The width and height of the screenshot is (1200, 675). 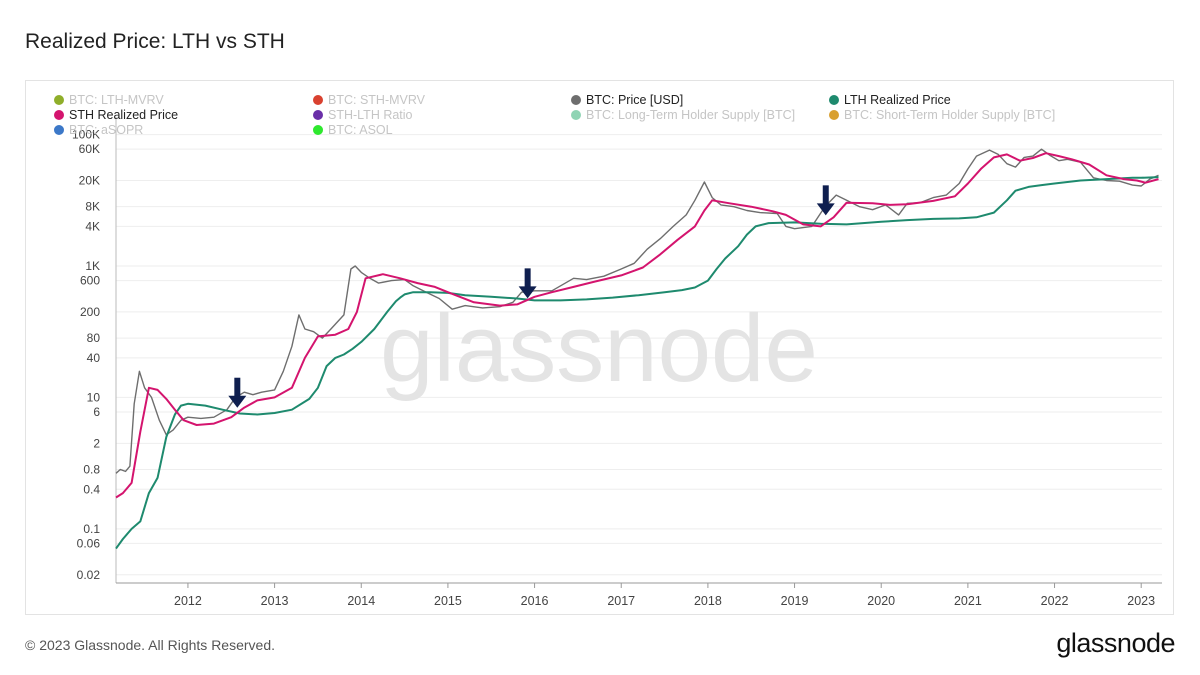 What do you see at coordinates (116, 100) in the screenshot?
I see `legend-label: BTC: LTH-MVRV` at bounding box center [116, 100].